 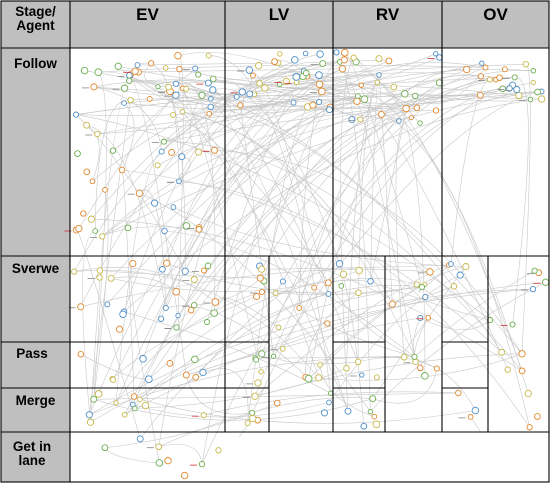 I want to click on corner-label: Stage/ Agent, so click(x=35, y=18).